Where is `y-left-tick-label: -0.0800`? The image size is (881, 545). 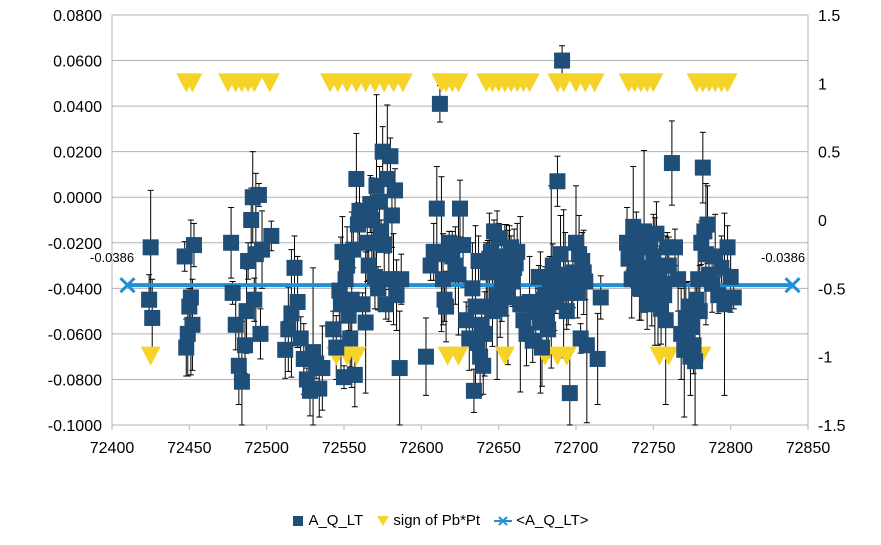
y-left-tick-label: -0.0800 is located at coordinates (75, 380).